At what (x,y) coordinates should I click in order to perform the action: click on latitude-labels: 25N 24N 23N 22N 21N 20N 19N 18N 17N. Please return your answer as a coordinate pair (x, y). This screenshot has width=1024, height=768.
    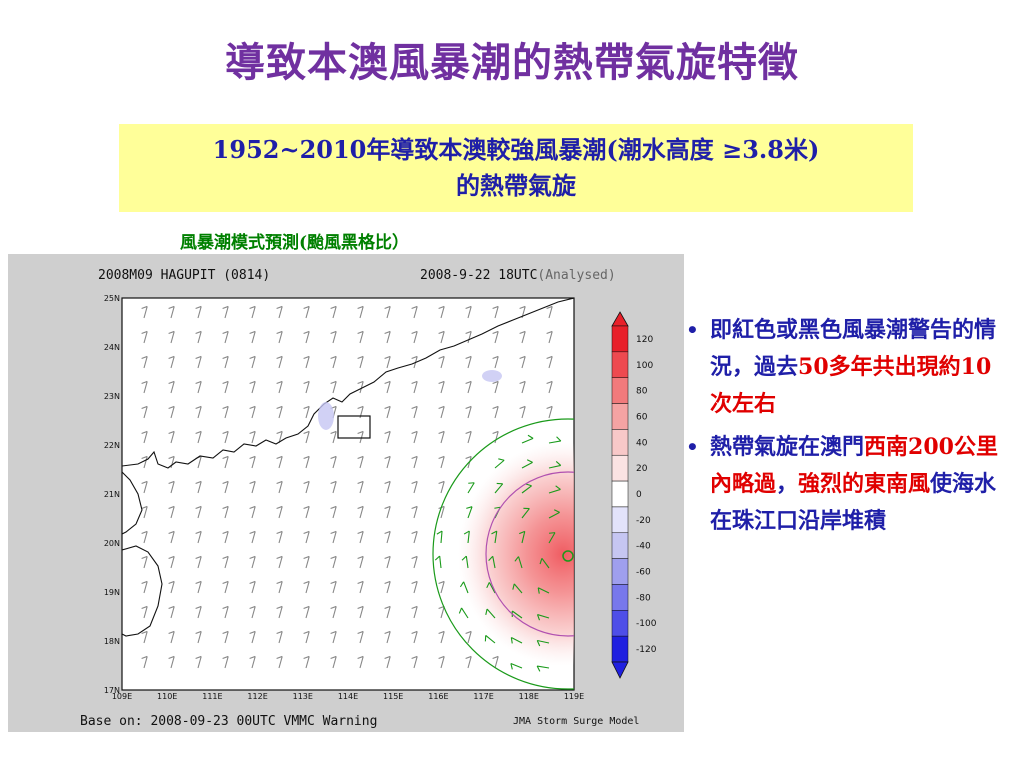
    Looking at the image, I should click on (112, 494).